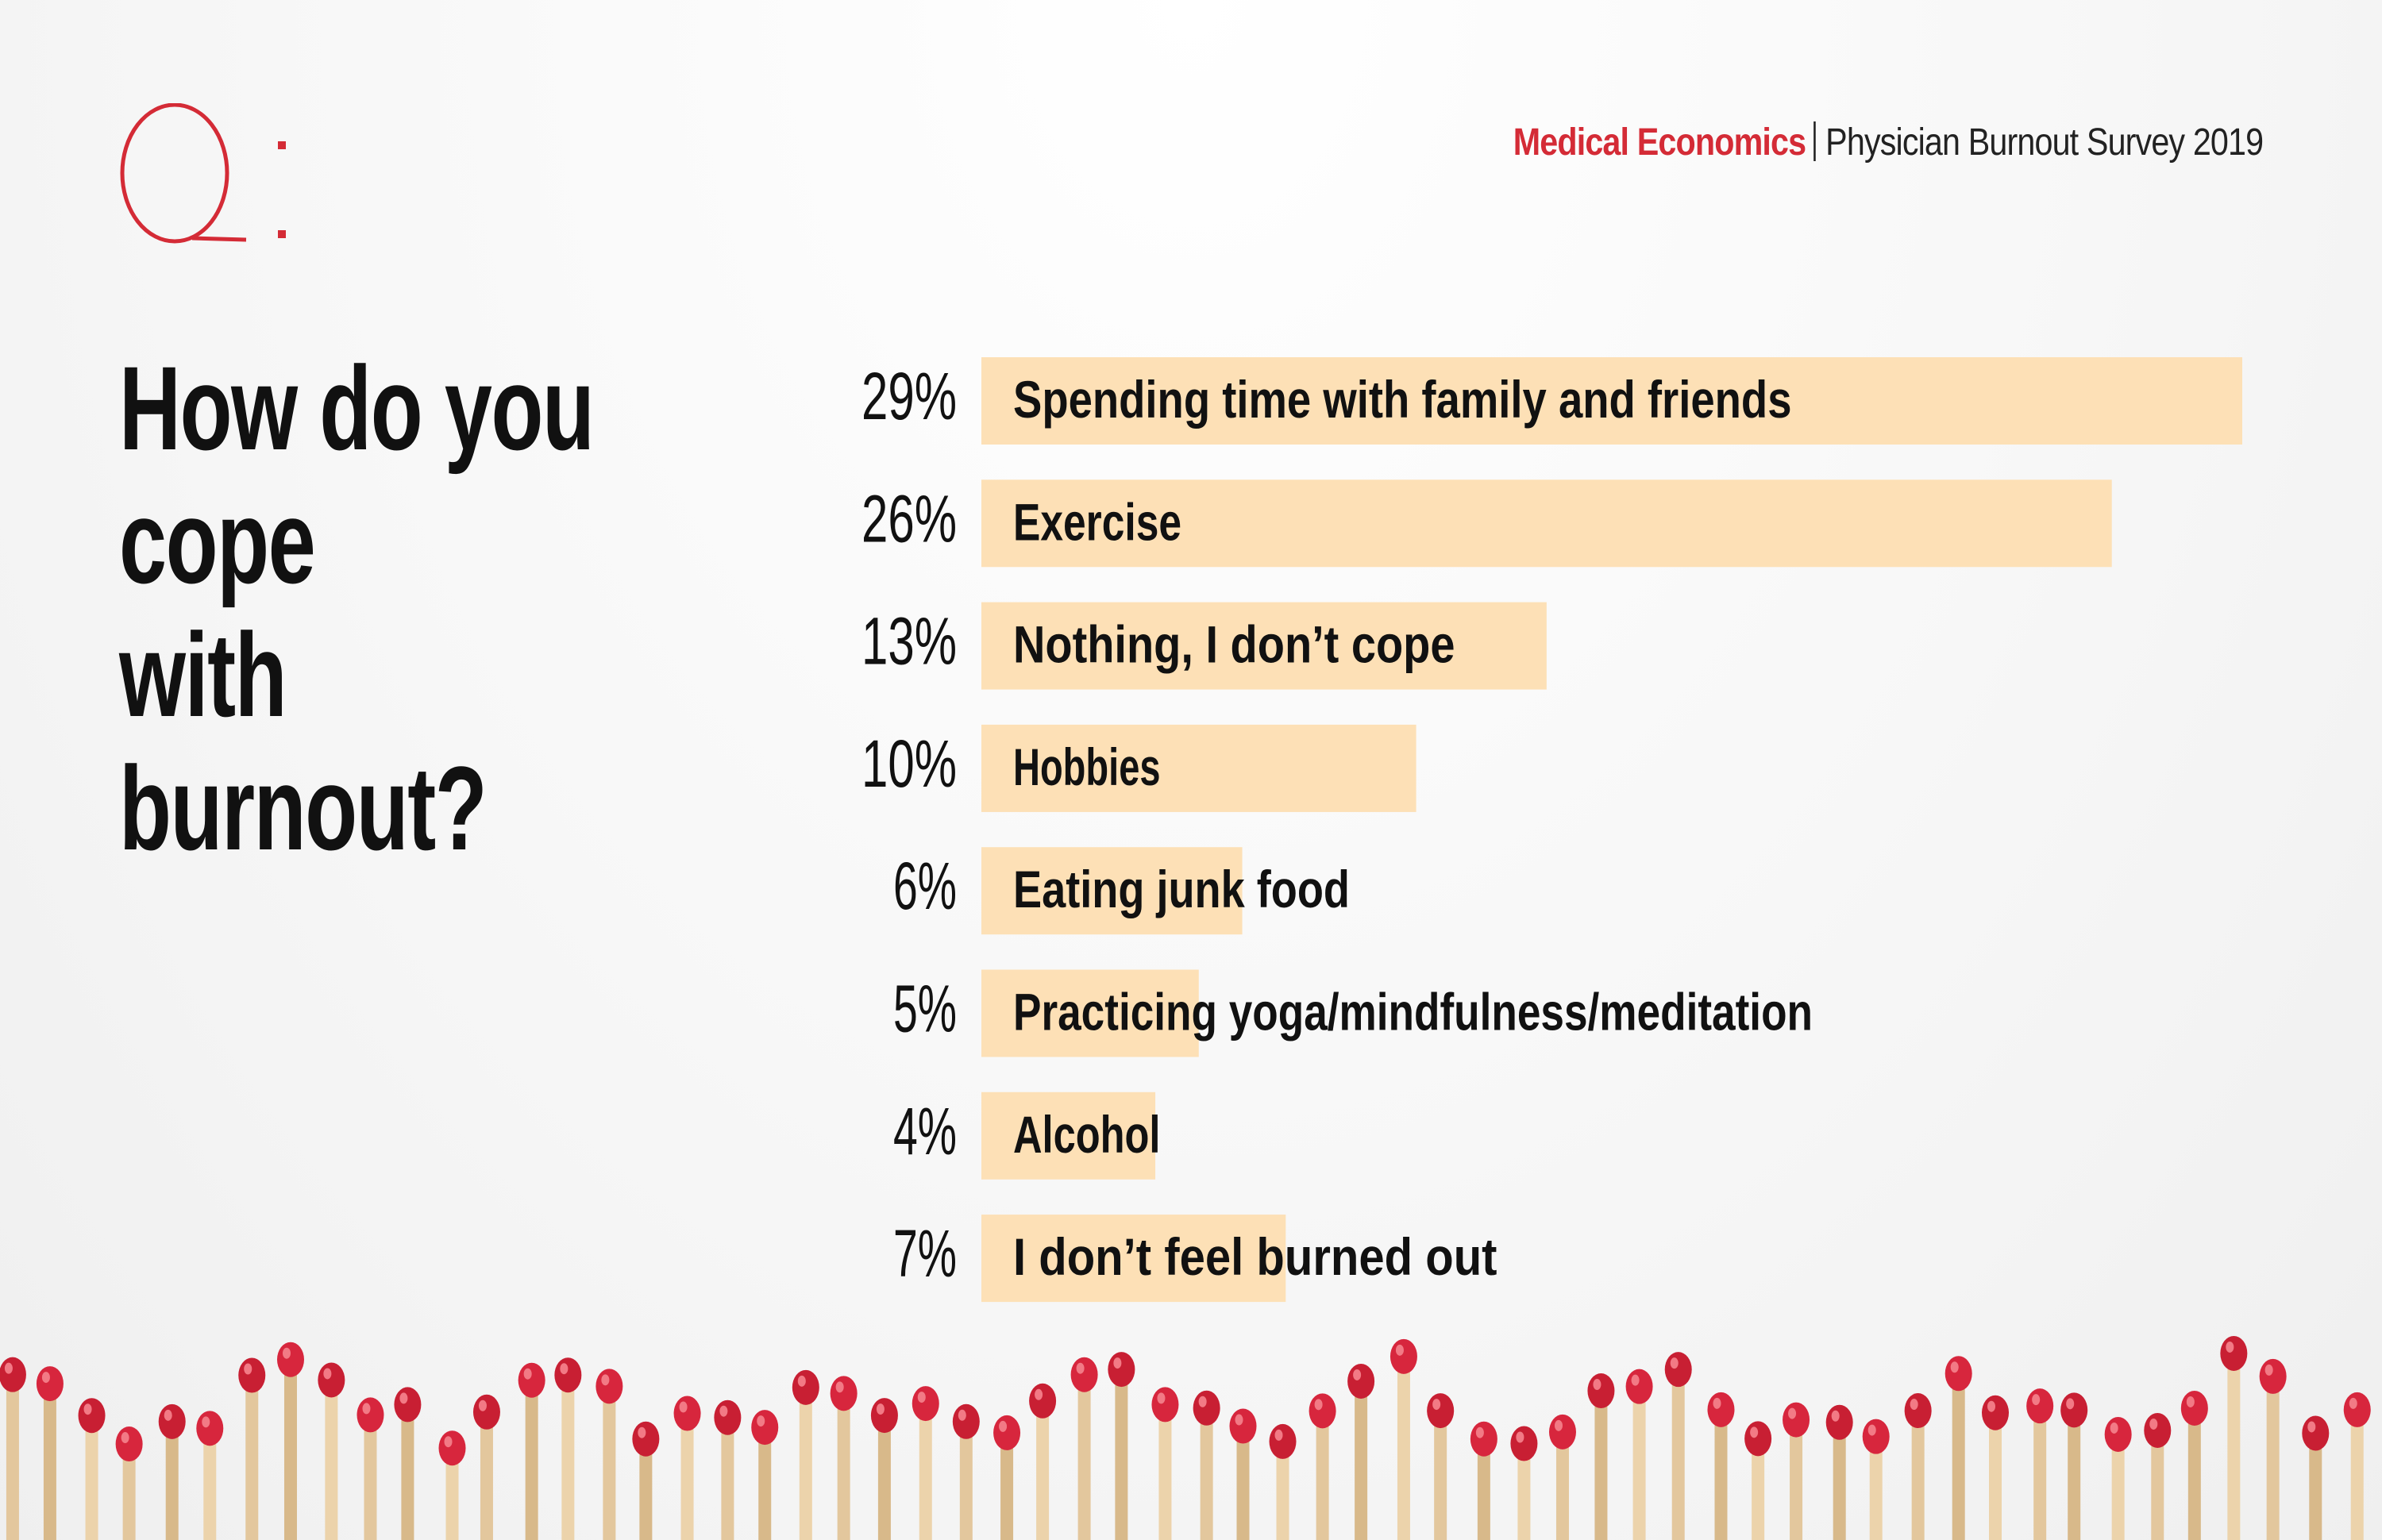 The image size is (2382, 1540). Describe the element at coordinates (1234, 644) in the screenshot. I see `category-label-2: Nothing, I don’t cope` at that location.